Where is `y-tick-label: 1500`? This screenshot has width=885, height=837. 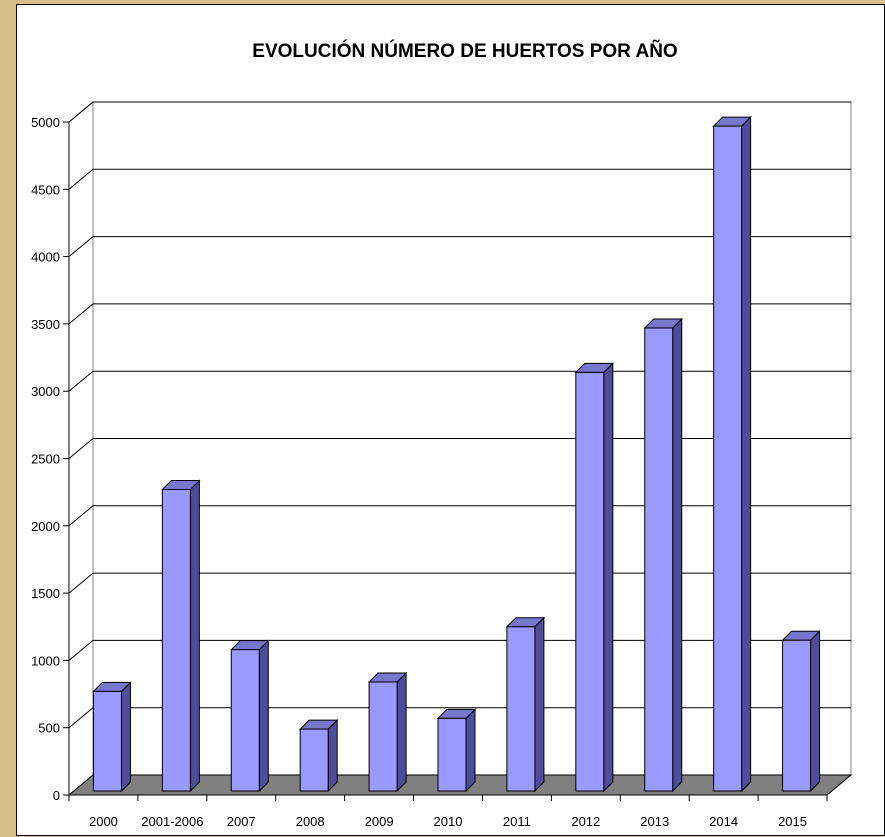
y-tick-label: 1500 is located at coordinates (45, 593).